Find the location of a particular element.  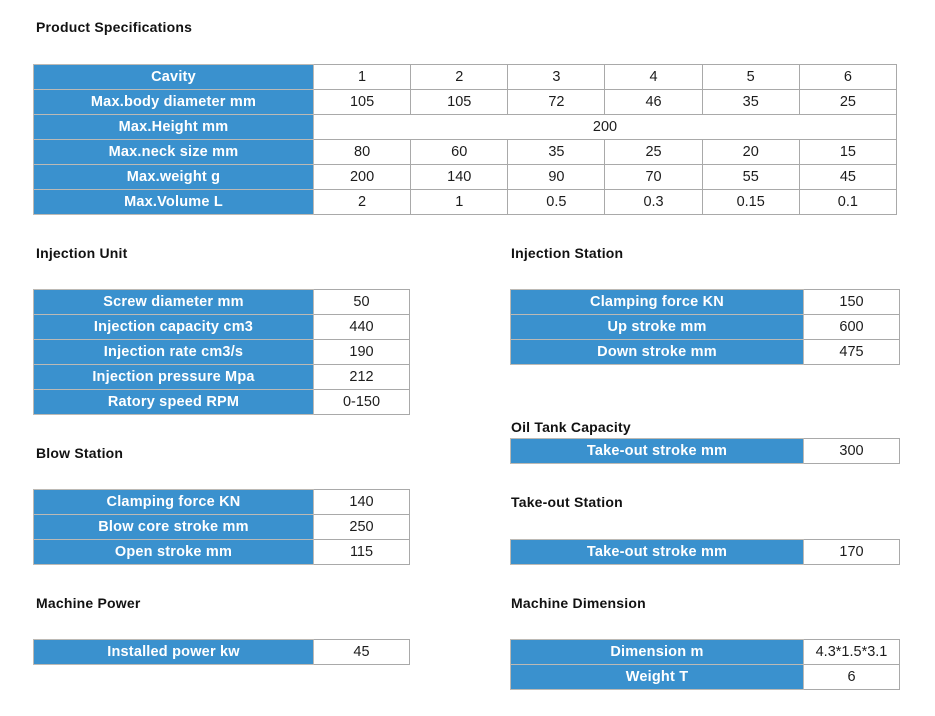

table-row: Dimension m 4.3*1.5*3.1 is located at coordinates (705, 652).